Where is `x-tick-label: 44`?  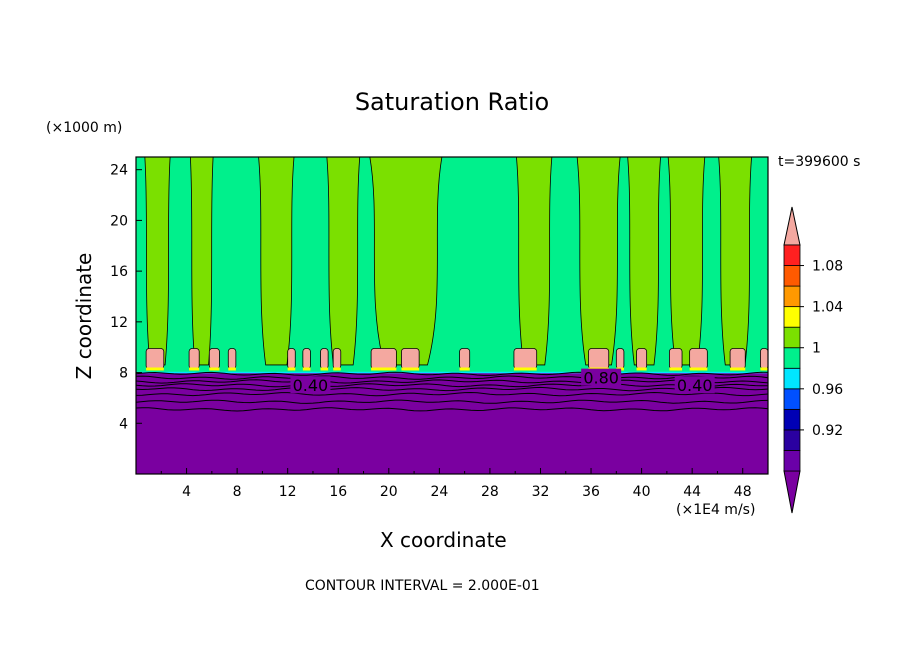
x-tick-label: 44 is located at coordinates (692, 492).